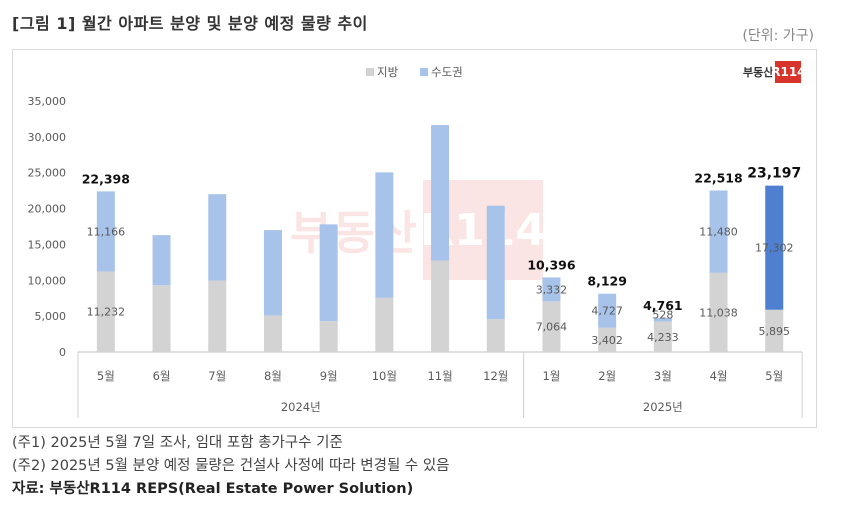 This screenshot has height=517, width=860. What do you see at coordinates (217, 376) in the screenshot?
I see `x-tick-label: 7월` at bounding box center [217, 376].